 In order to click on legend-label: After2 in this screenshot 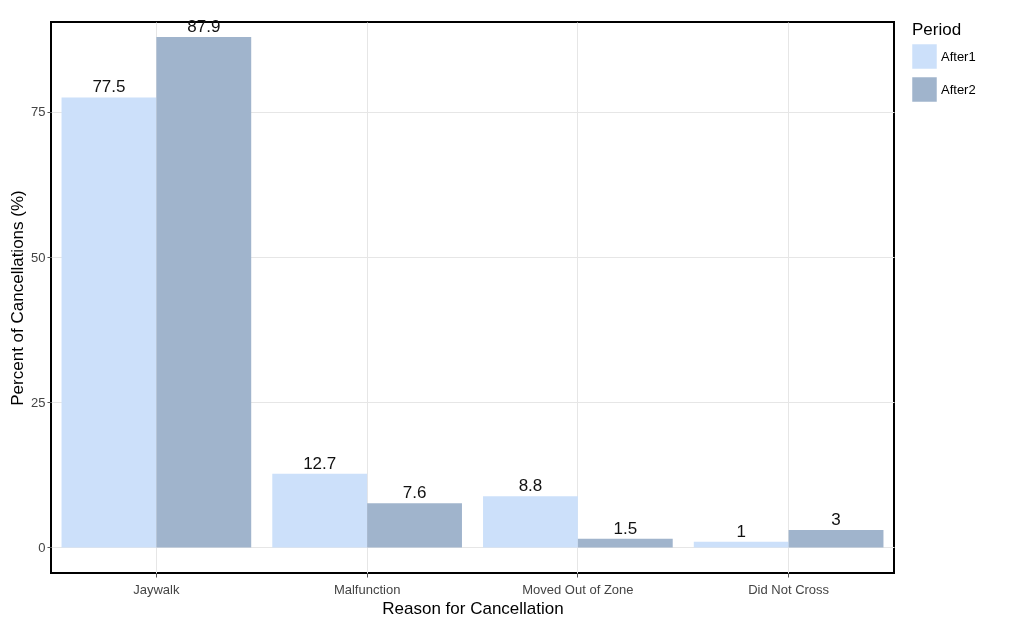, I will do `click(958, 89)`.